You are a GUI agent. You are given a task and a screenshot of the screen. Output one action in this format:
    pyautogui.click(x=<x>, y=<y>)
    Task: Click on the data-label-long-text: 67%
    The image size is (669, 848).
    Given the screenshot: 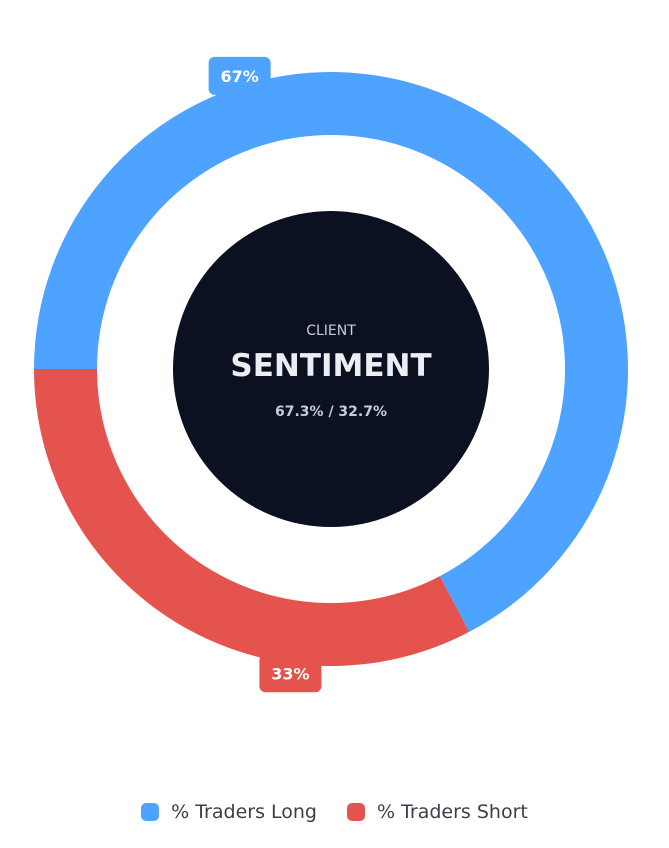 What is the action you would take?
    pyautogui.click(x=239, y=76)
    